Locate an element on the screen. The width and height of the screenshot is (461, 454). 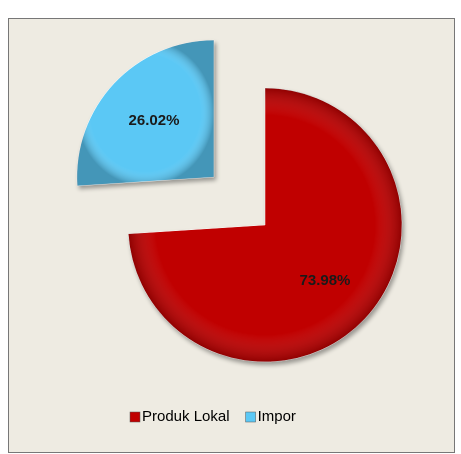
data-label: 26.02% is located at coordinates (154, 120).